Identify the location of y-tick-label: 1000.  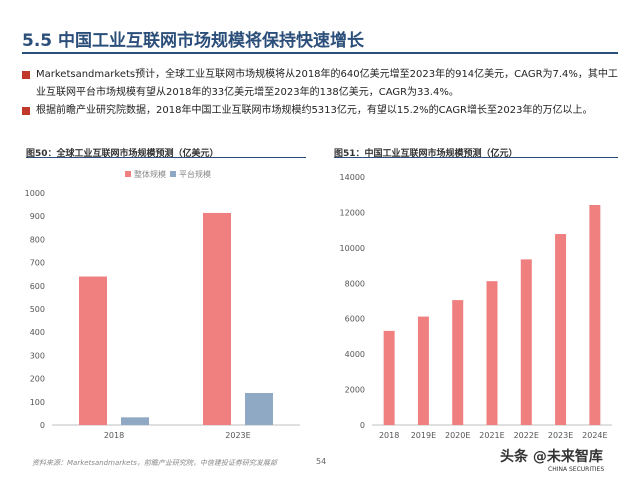
(35, 193).